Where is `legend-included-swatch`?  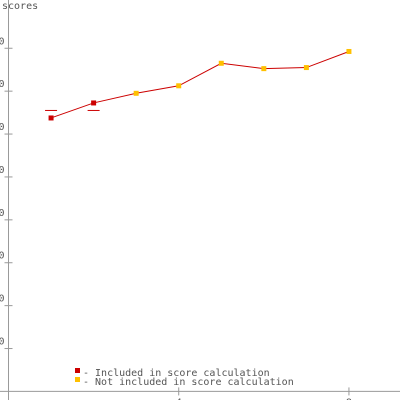 legend-included-swatch is located at coordinates (77, 370).